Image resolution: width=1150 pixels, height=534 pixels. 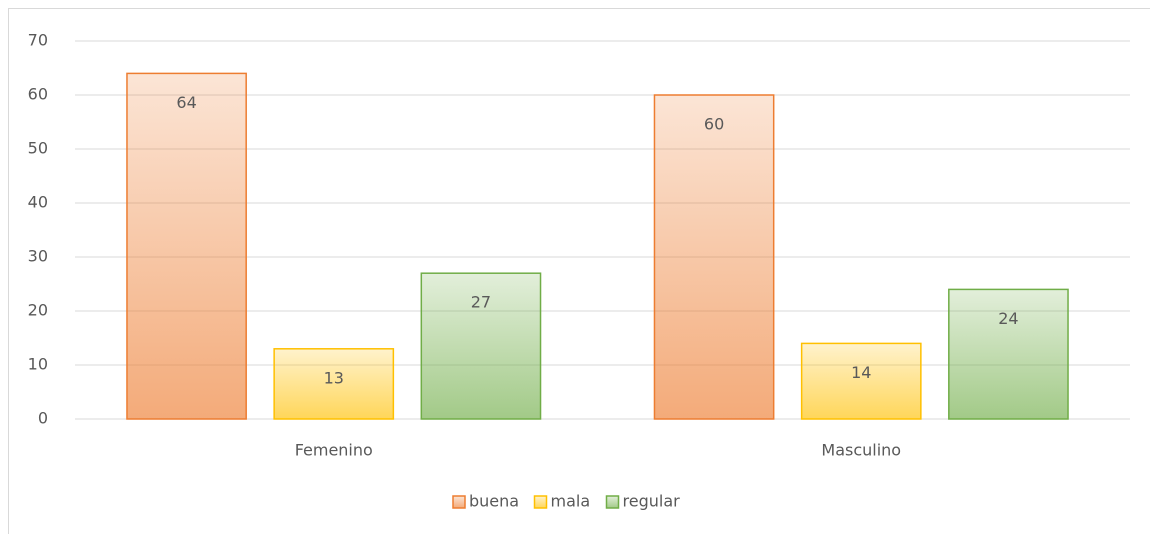 What do you see at coordinates (186, 102) in the screenshot?
I see `data-label: 64` at bounding box center [186, 102].